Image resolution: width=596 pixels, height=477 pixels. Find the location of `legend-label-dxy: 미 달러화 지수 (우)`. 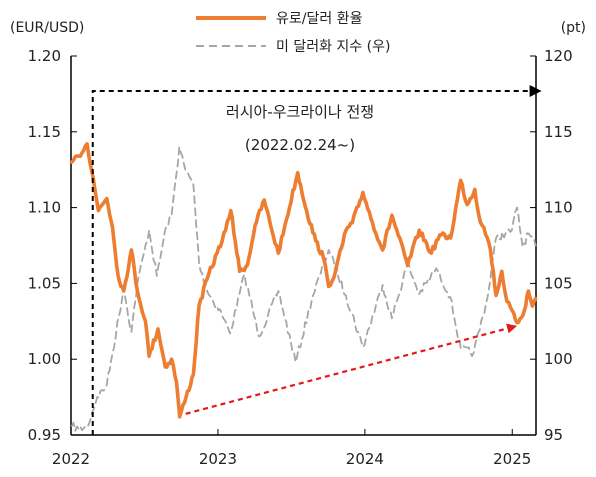

legend-label-dxy: 미 달러화 지수 (우) is located at coordinates (333, 47).